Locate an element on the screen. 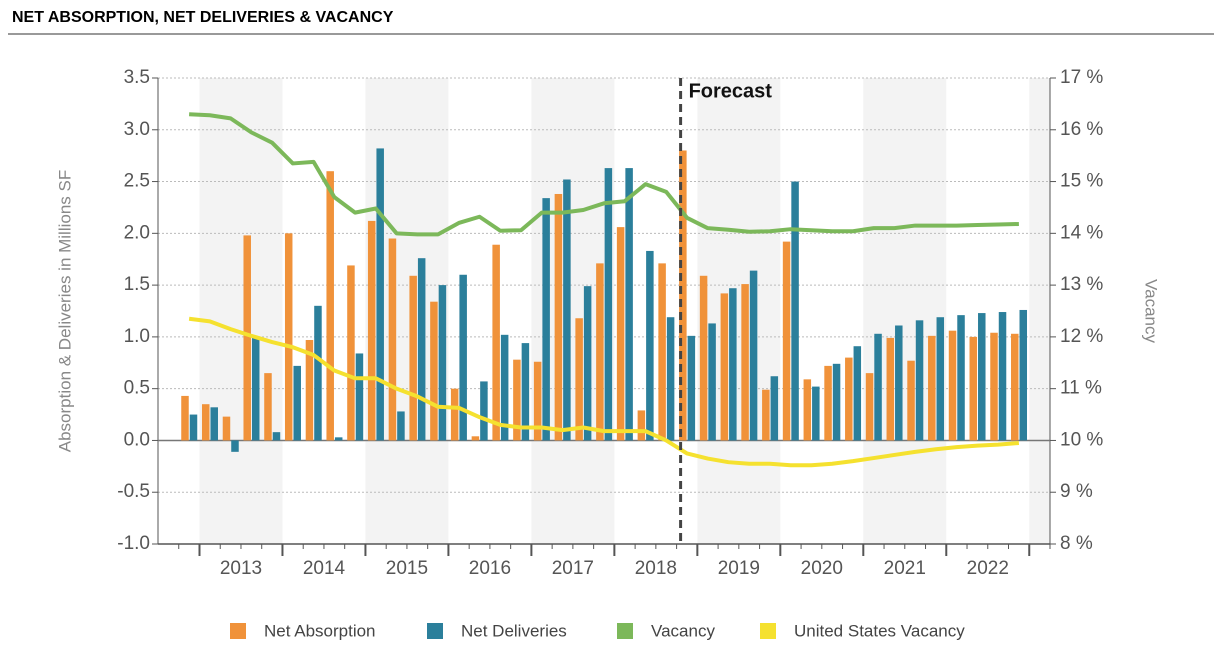 The height and width of the screenshot is (669, 1224). x-tick-label: 2021 is located at coordinates (905, 568).